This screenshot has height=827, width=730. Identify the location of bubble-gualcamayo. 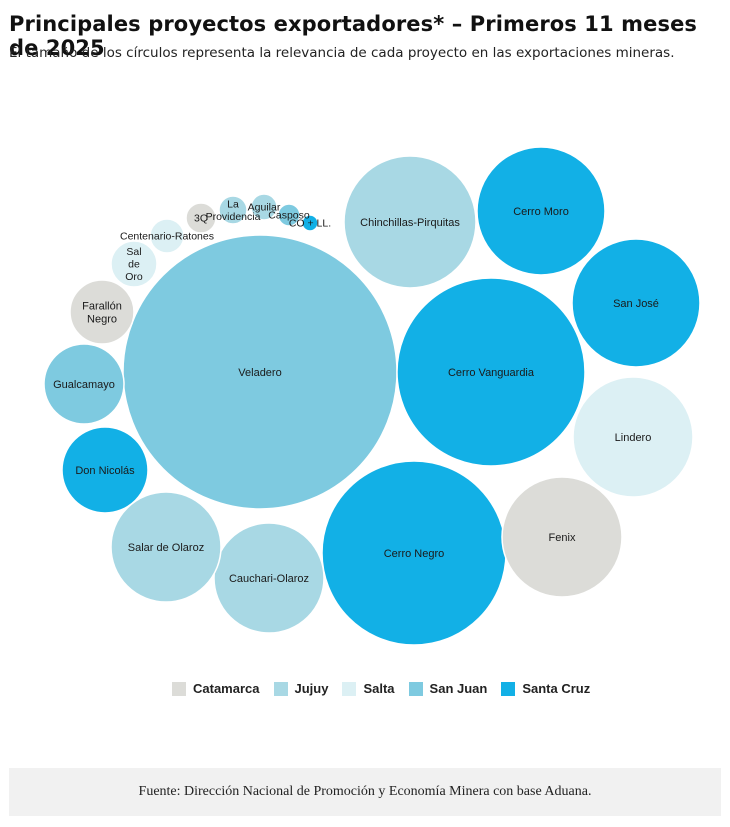
(84, 384).